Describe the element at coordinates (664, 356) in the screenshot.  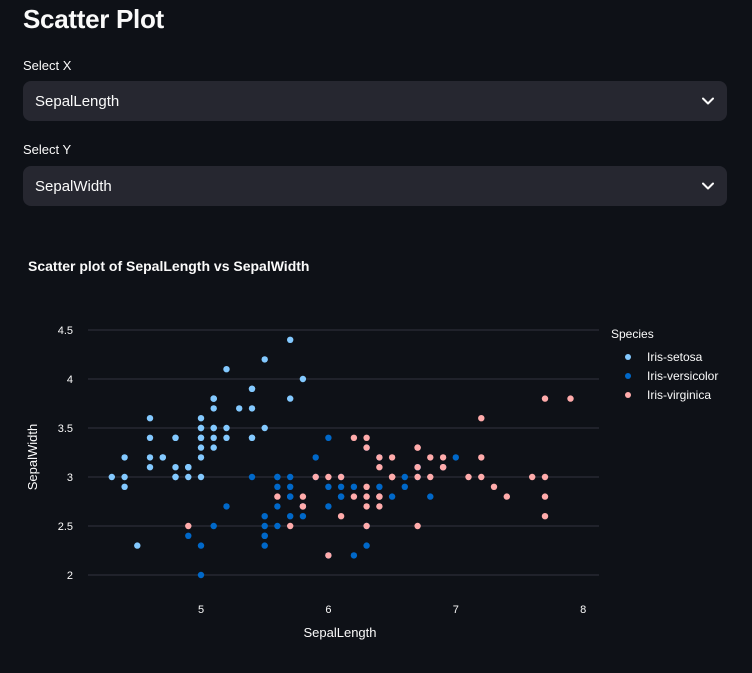
I see `legend-item-setosa: Iris-setosa` at that location.